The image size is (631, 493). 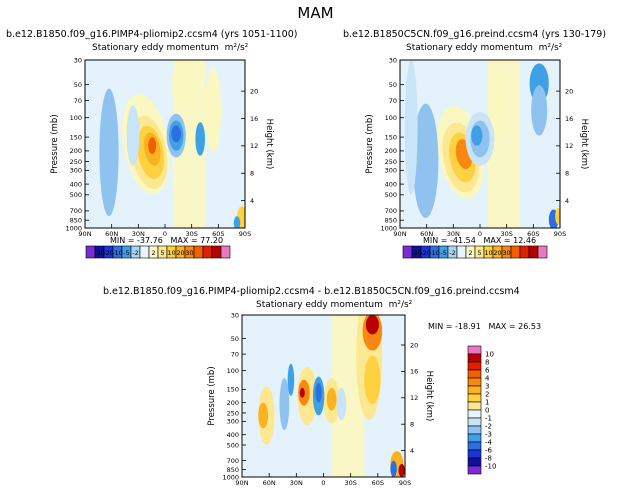 What do you see at coordinates (393, 101) in the screenshot?
I see `y-tick-label: 70` at bounding box center [393, 101].